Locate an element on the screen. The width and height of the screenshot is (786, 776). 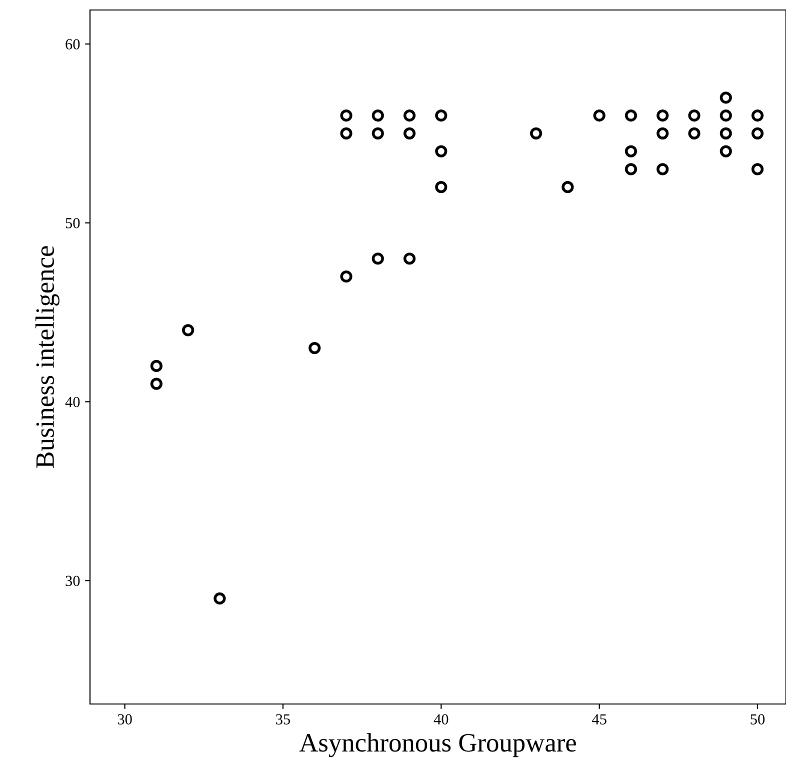
y-tick-label: 50 is located at coordinates (73, 223).